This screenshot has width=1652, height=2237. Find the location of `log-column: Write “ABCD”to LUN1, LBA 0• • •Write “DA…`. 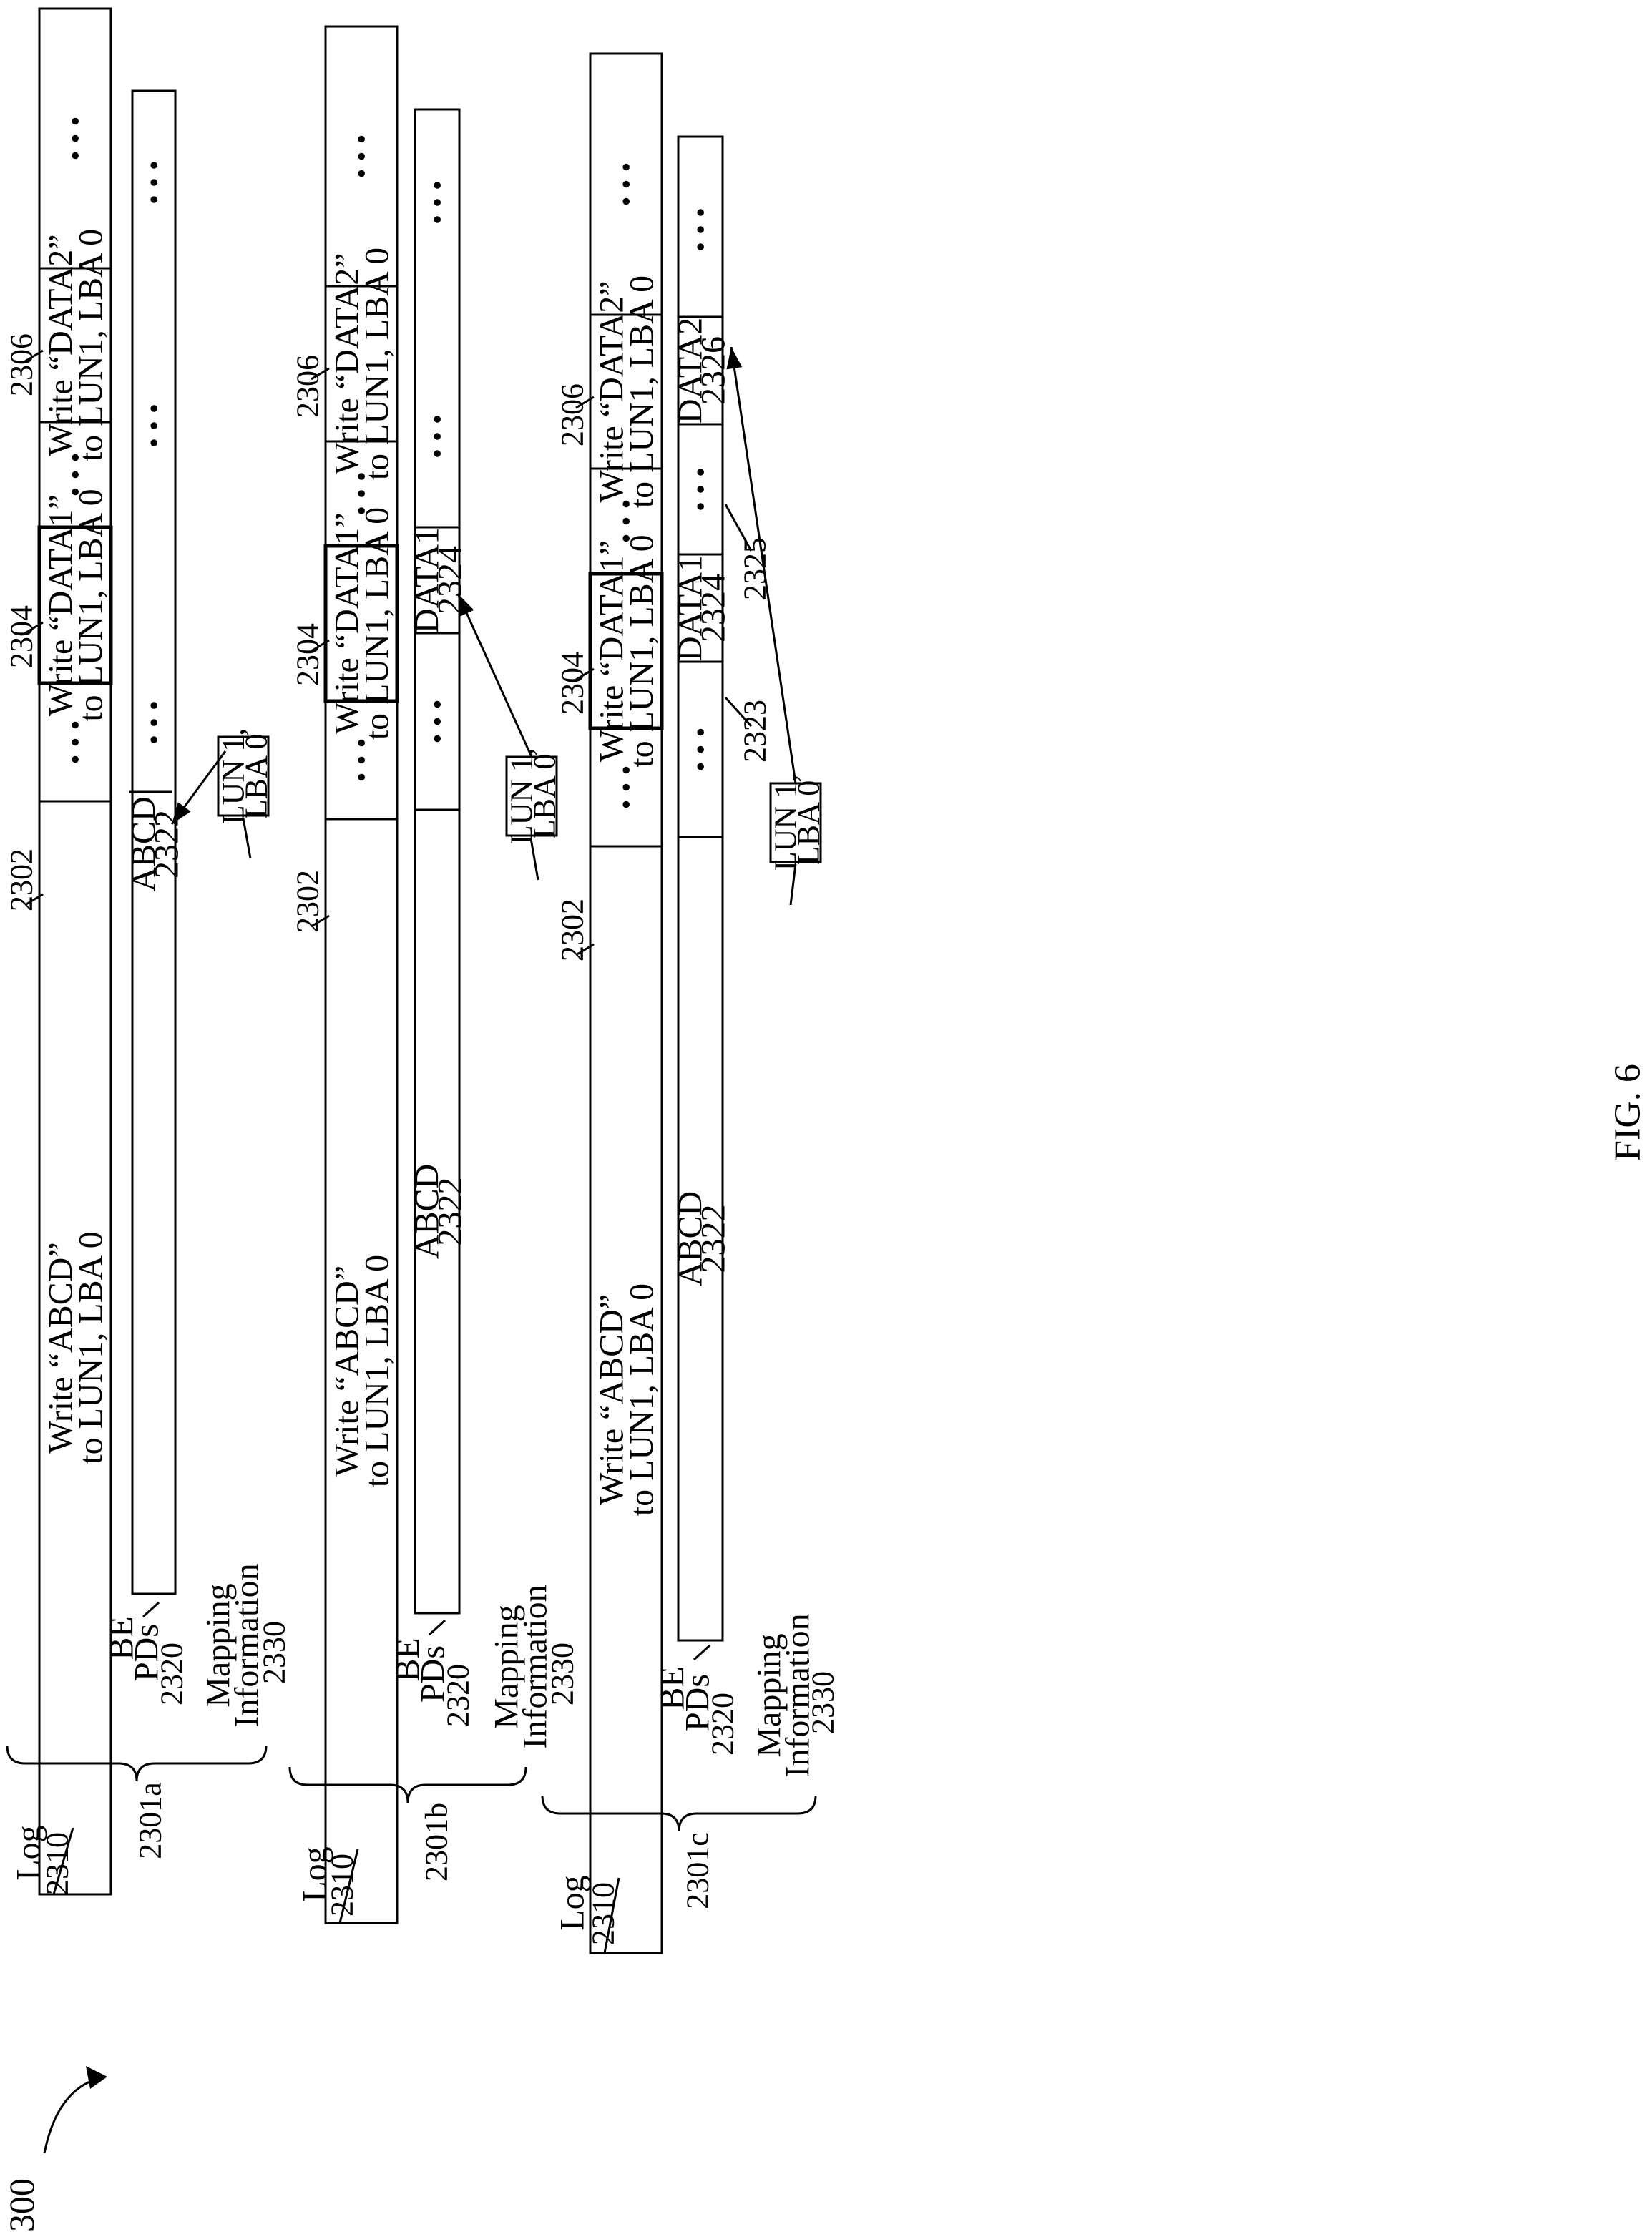

log-column: Write “ABCD”to LUN1, LBA 0• • •Write “DA… is located at coordinates (75, 951).